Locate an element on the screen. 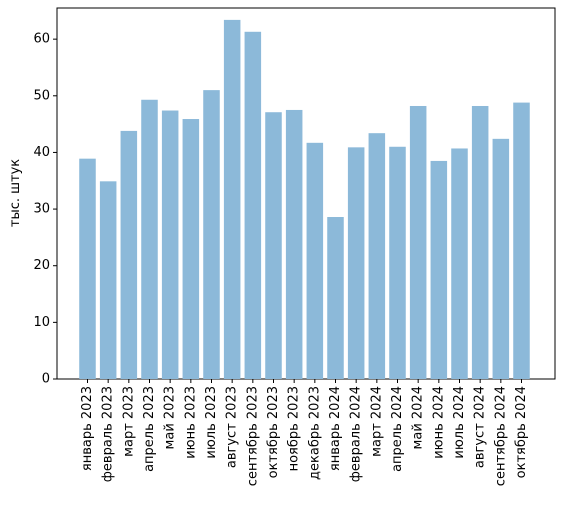 The height and width of the screenshot is (506, 563). y-tick-label: 50 is located at coordinates (41, 95).